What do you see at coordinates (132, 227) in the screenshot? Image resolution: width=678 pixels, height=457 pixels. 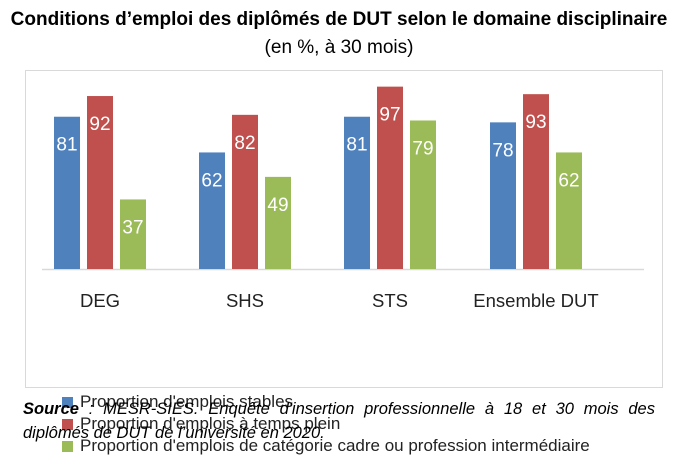 I see `data-label: 37` at bounding box center [132, 227].